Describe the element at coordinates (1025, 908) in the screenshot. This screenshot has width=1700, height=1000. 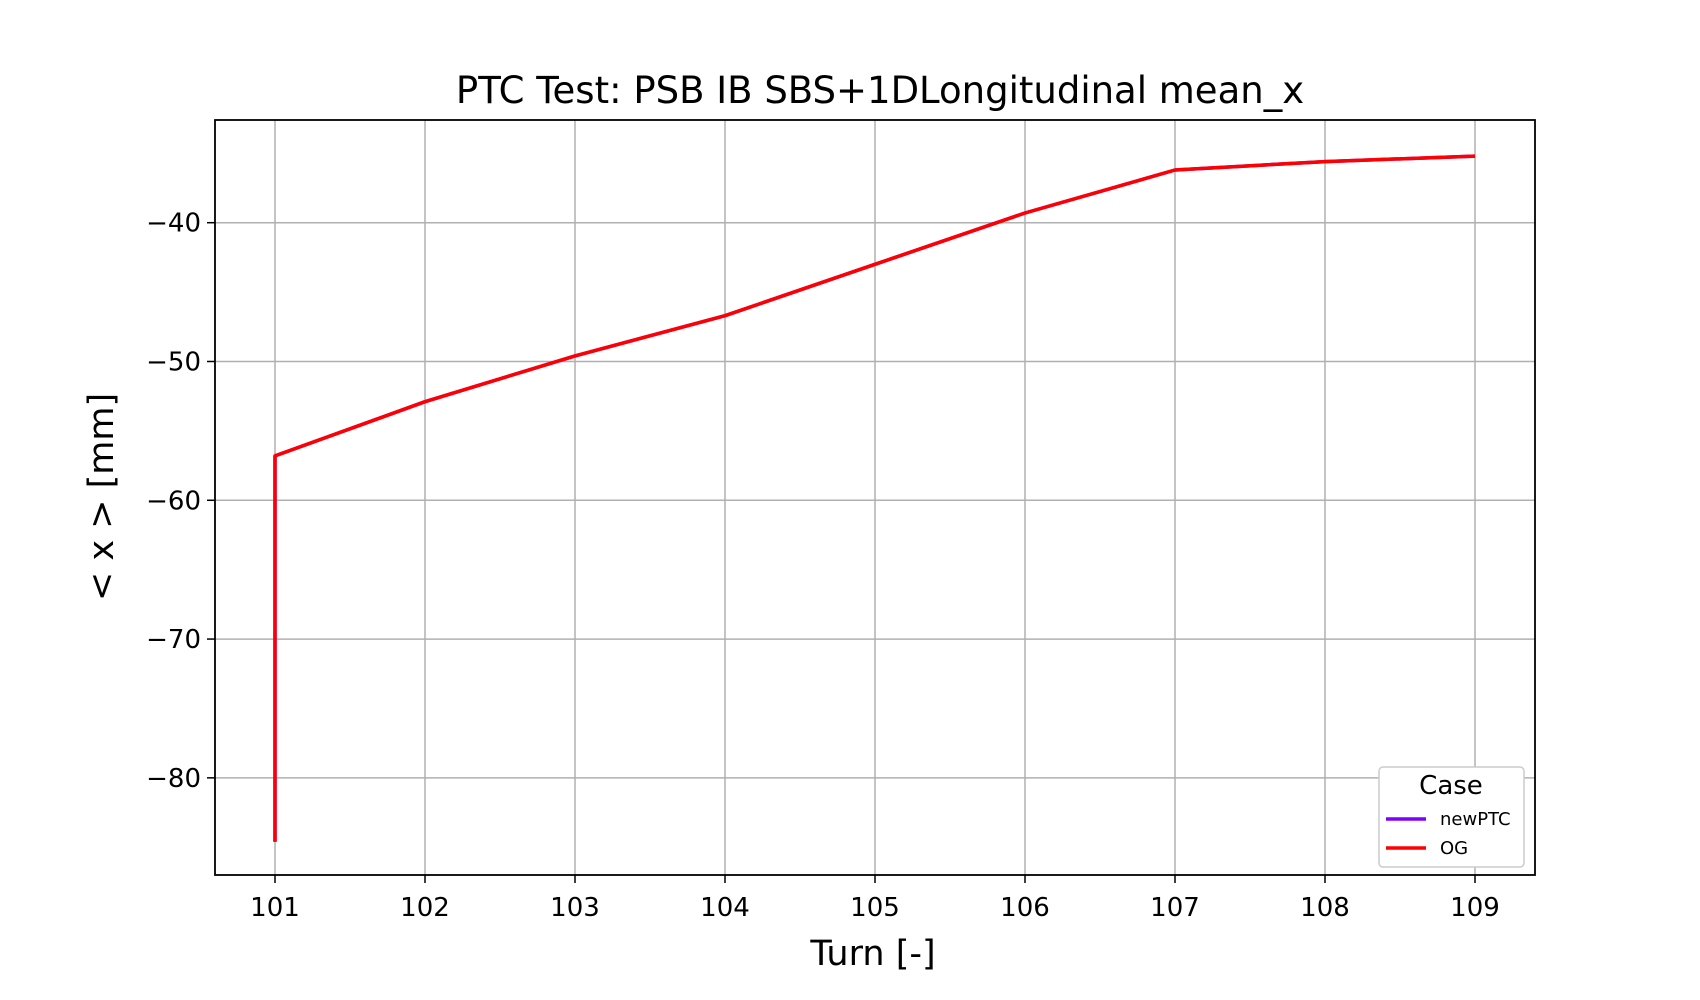
I see `x-tick-label: 106` at that location.